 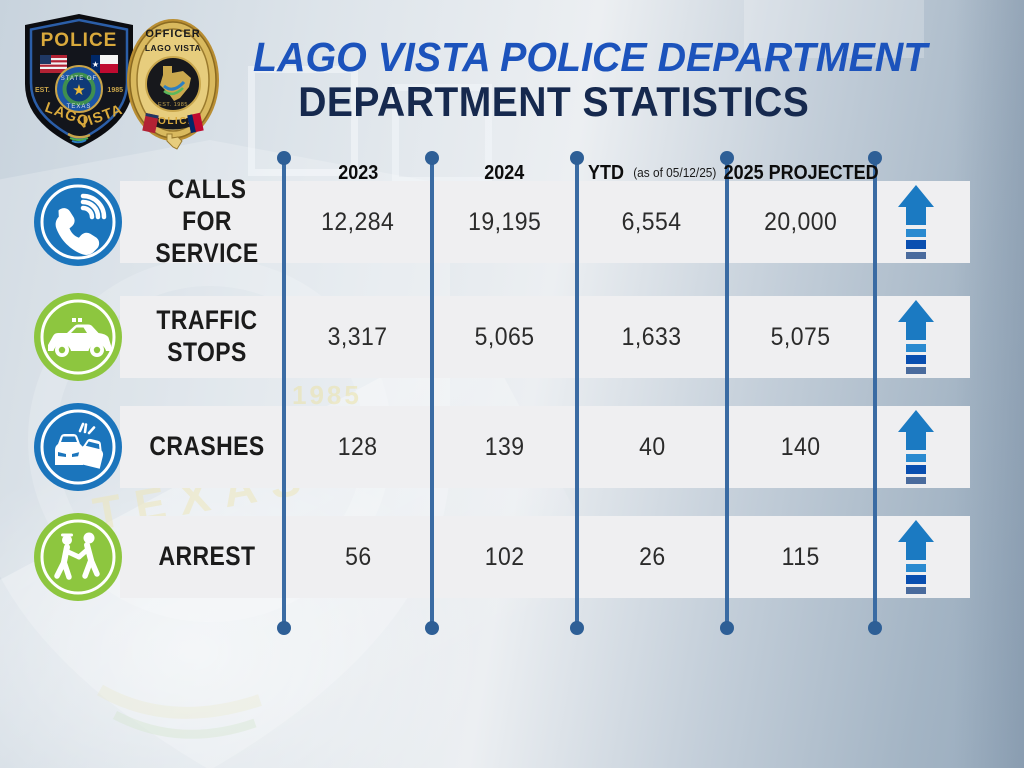 I want to click on ytd-as-of-note: (as of 05/12/25), so click(x=674, y=173).